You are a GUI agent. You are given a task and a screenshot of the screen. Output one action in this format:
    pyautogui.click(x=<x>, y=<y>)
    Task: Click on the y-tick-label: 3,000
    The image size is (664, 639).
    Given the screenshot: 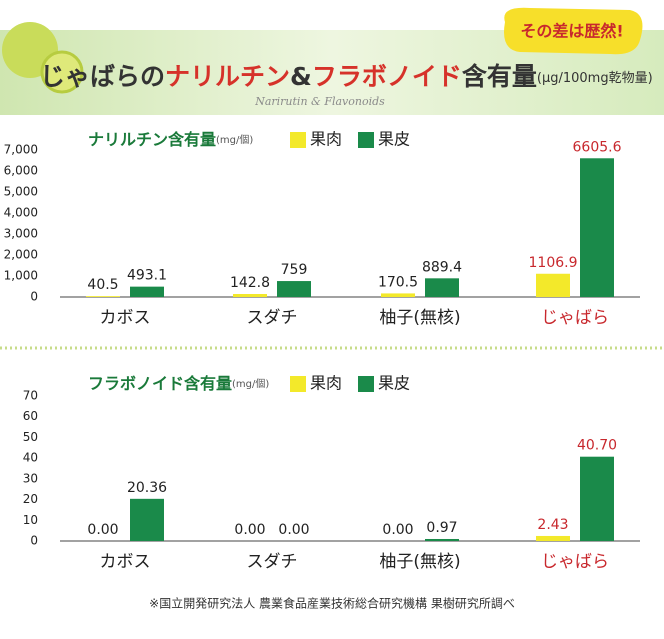 What is the action you would take?
    pyautogui.click(x=21, y=234)
    